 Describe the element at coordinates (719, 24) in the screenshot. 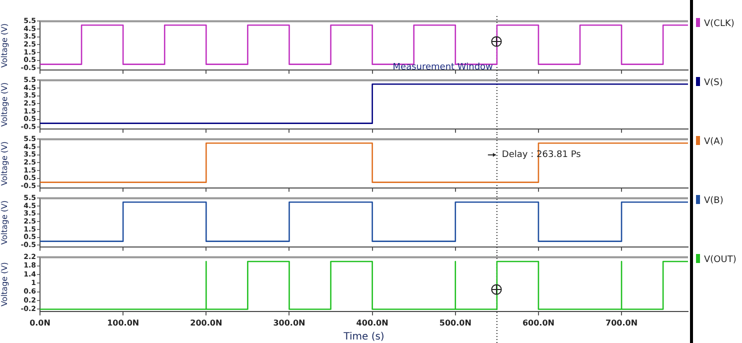

I see `legend-label: V(CLK)` at that location.